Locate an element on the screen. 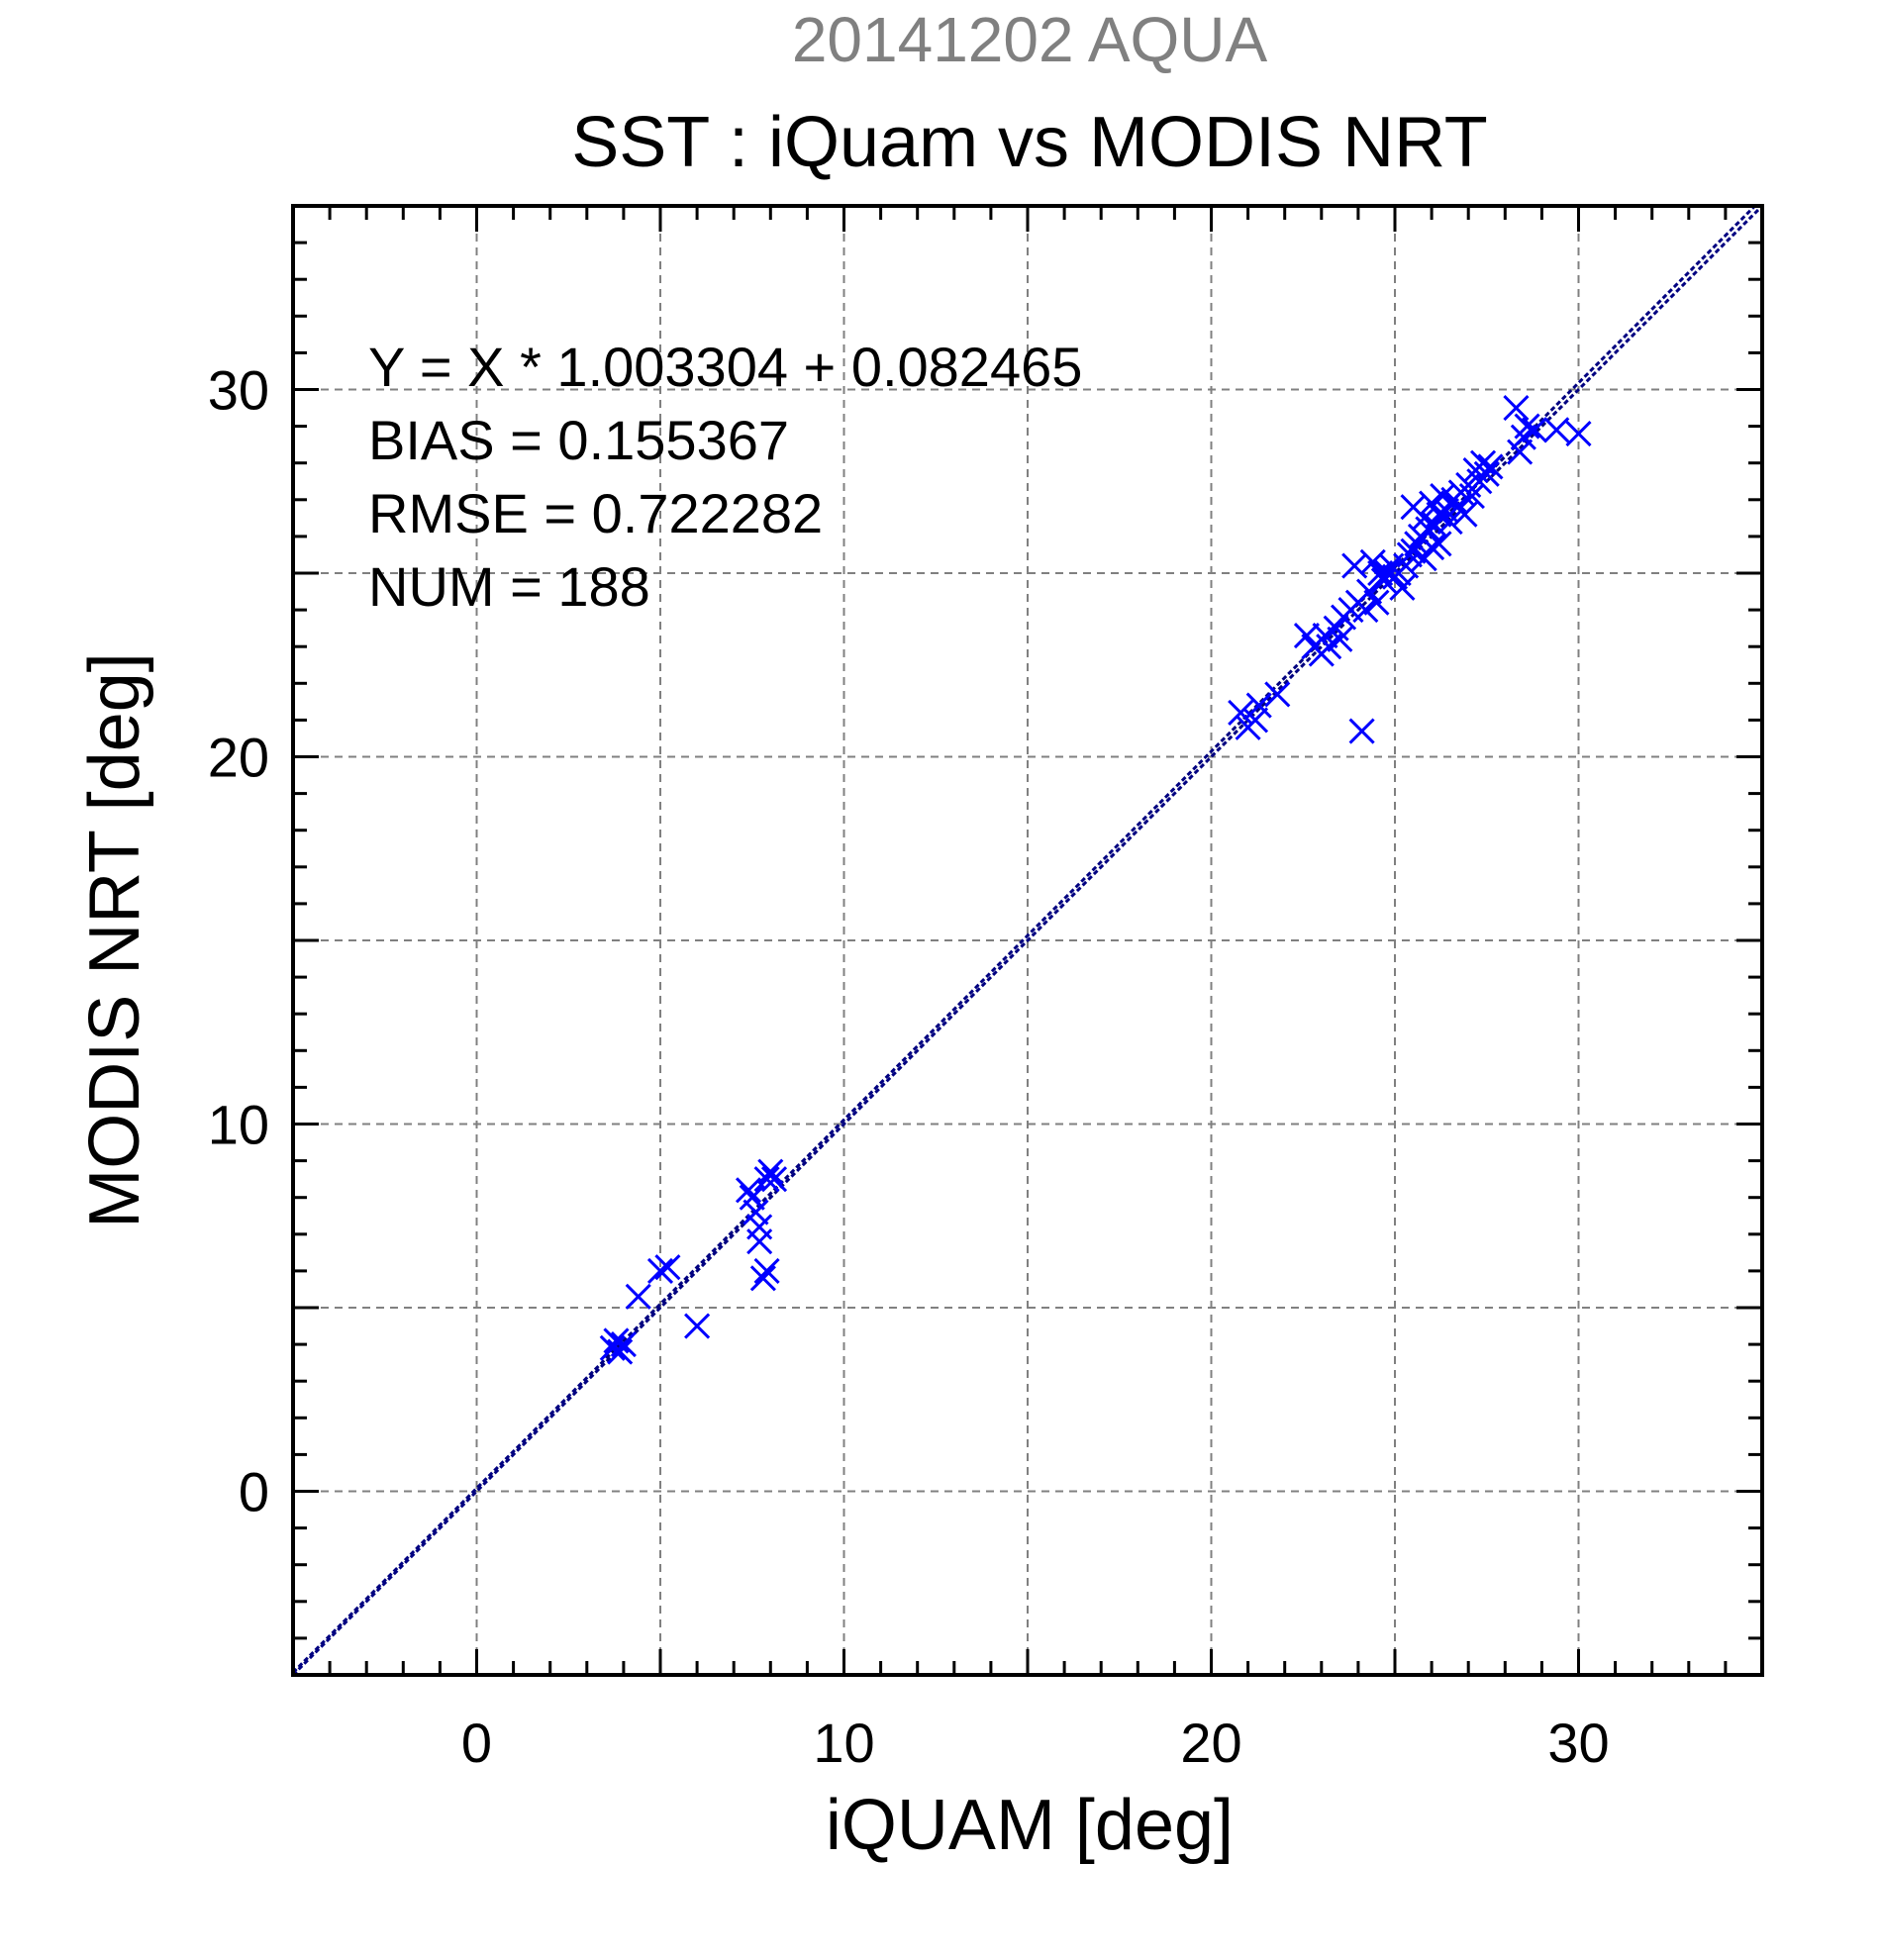  x-axis-label: iQUAM [deg] is located at coordinates (1030, 1825).